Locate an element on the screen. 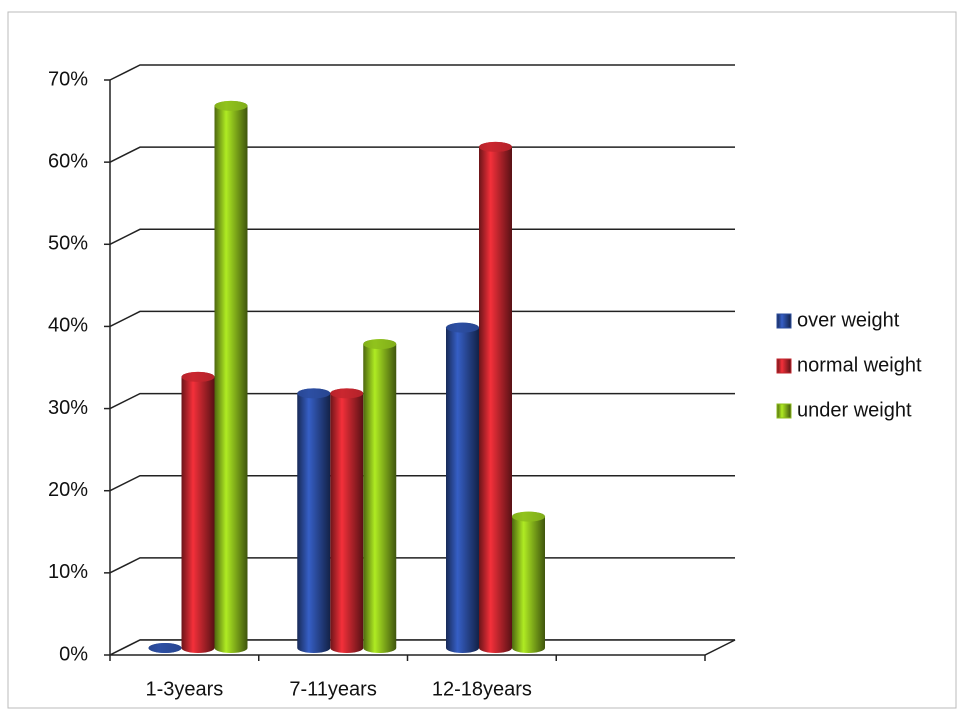 The height and width of the screenshot is (714, 965). y-tick-label: 0% is located at coordinates (73, 654).